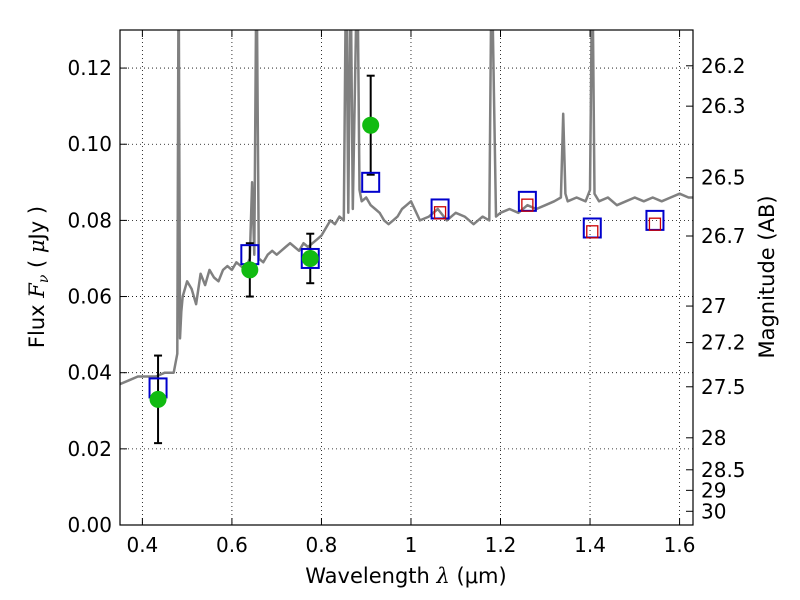 The height and width of the screenshot is (600, 800). I want to click on magnitude-tick-label: 26.5, so click(723, 178).